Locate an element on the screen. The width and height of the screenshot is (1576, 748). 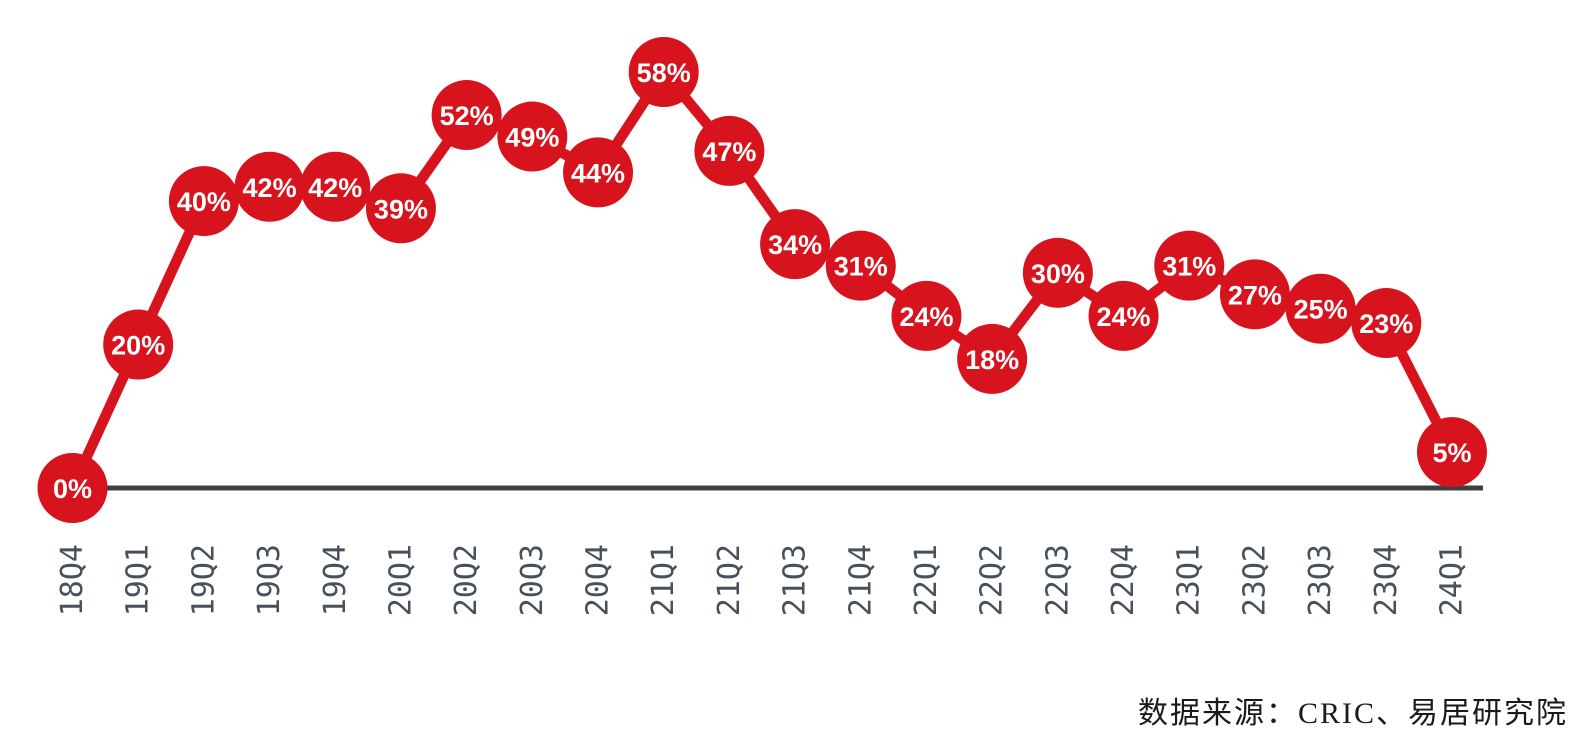
data-point-value: 27% is located at coordinates (1255, 295).